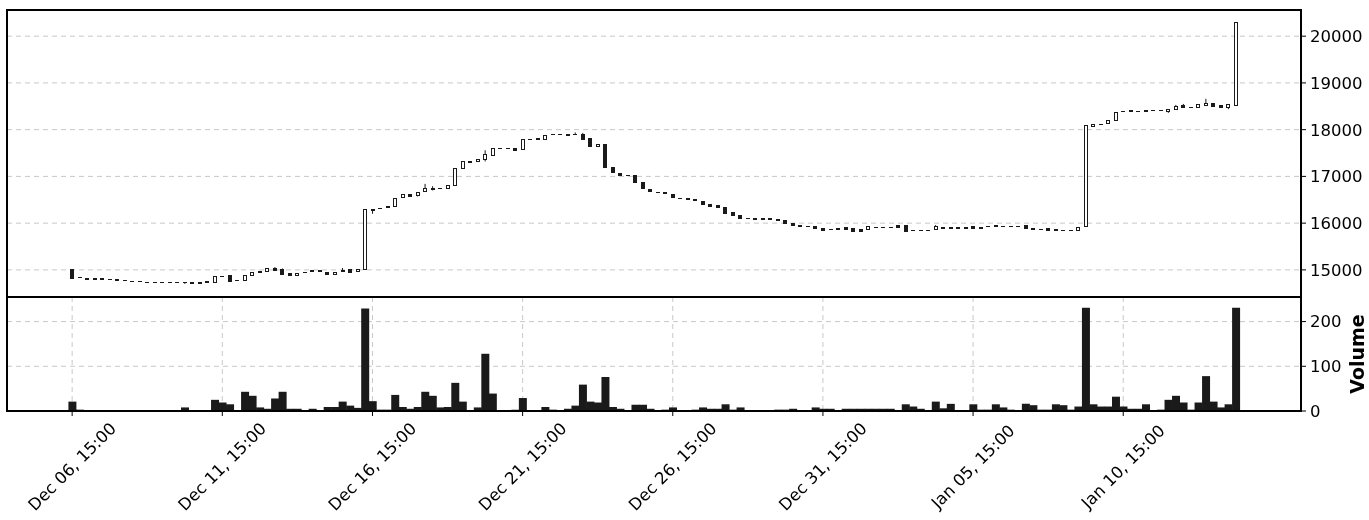  I want to click on y-tick-label: 0, so click(1315, 411).